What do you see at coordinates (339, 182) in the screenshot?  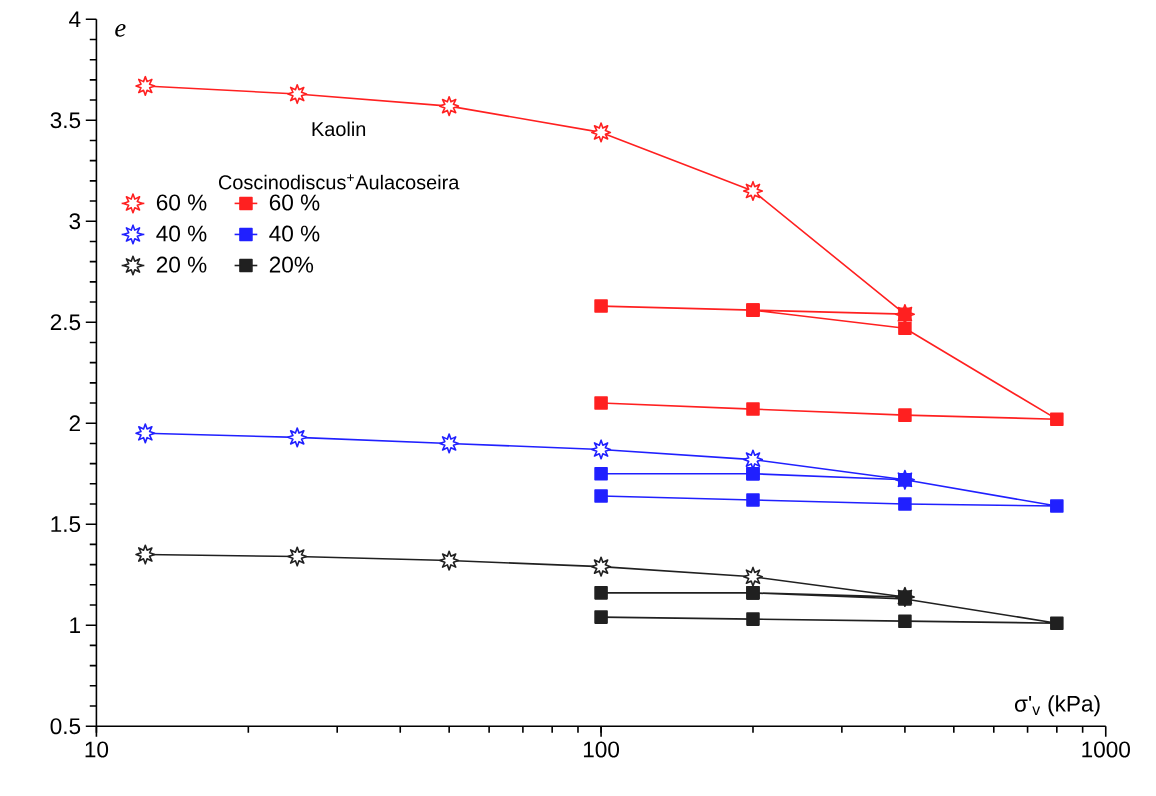 I see `annotation: Coscinodiscus$^{+}$Aulacoseira` at bounding box center [339, 182].